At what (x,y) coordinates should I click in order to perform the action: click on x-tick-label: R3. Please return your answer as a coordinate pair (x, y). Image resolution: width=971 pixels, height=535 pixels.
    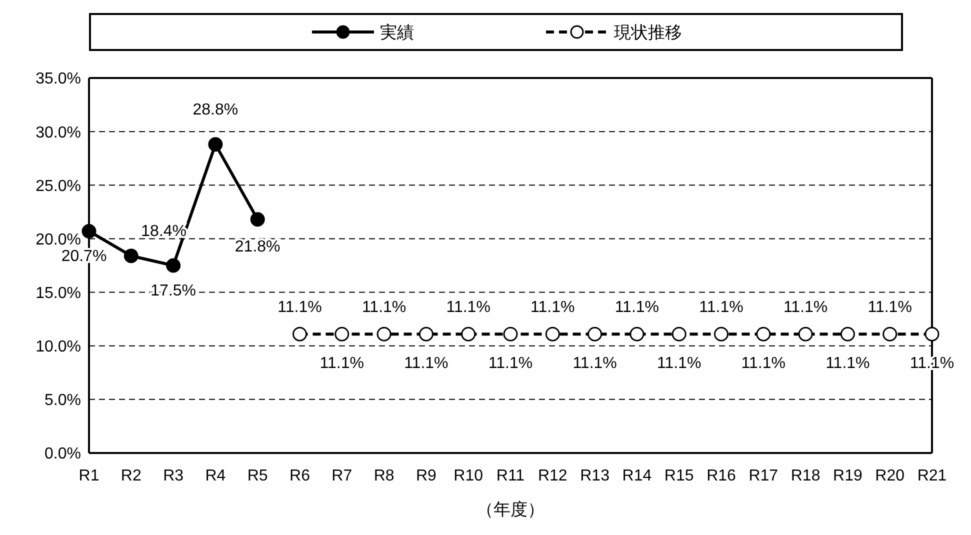
    Looking at the image, I should click on (173, 475).